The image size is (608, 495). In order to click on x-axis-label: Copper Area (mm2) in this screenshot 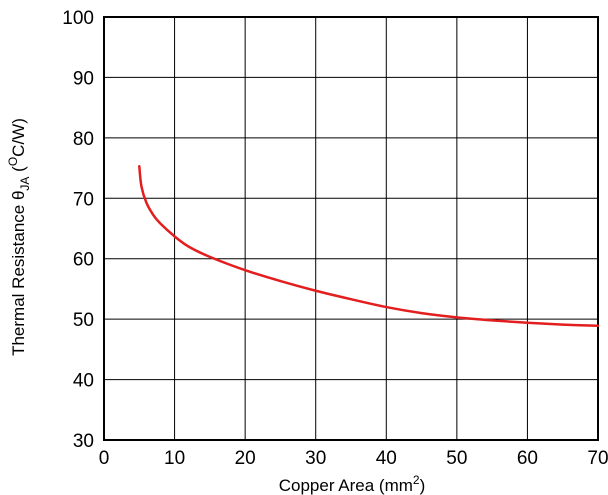, I will do `click(352, 484)`.